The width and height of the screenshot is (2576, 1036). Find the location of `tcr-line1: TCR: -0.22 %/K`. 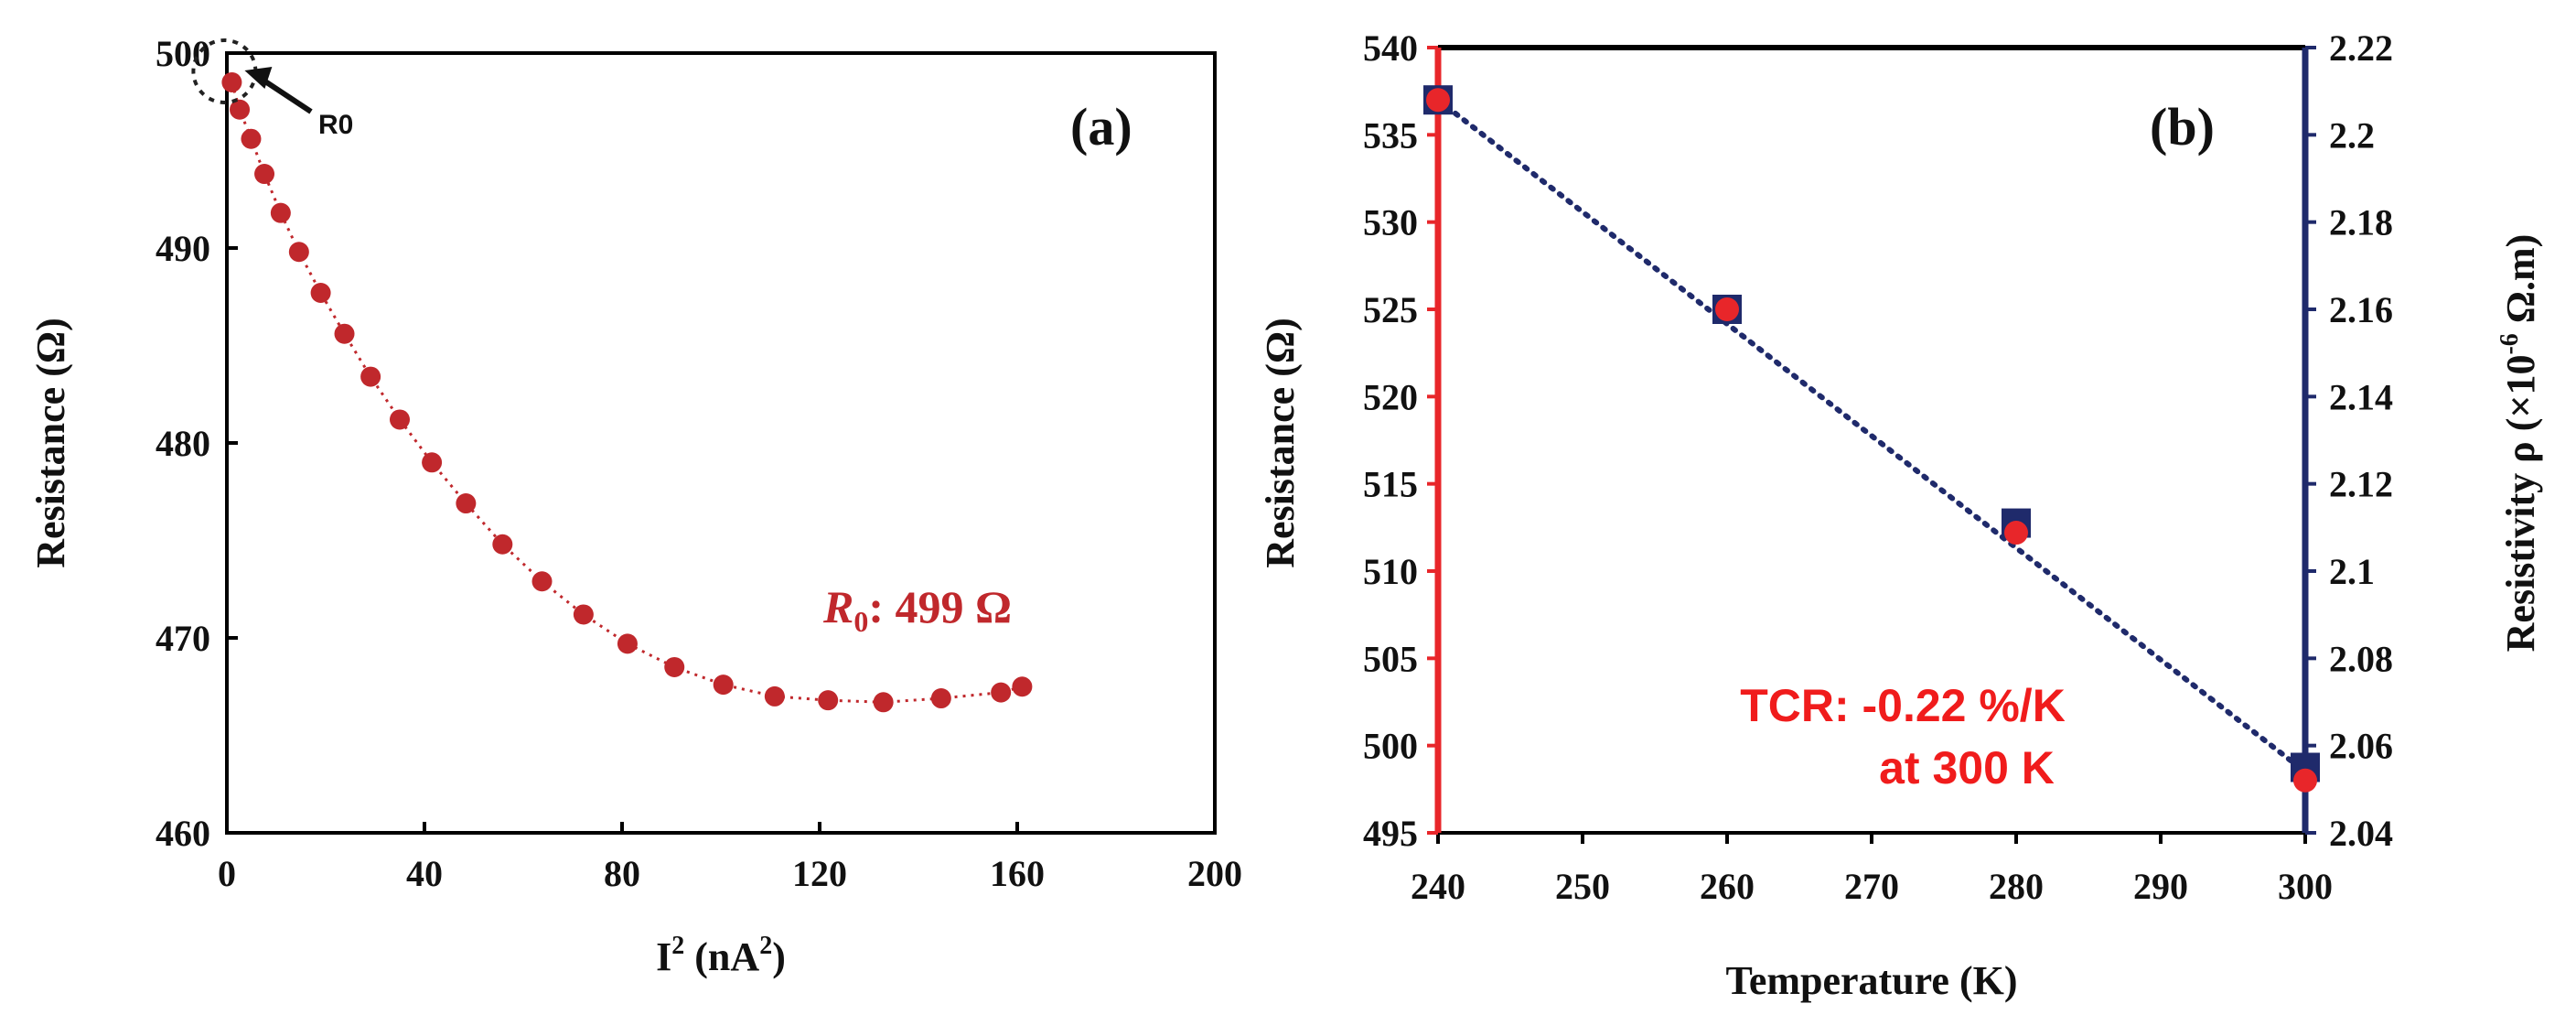

tcr-line1: TCR: -0.22 %/K is located at coordinates (1903, 705).